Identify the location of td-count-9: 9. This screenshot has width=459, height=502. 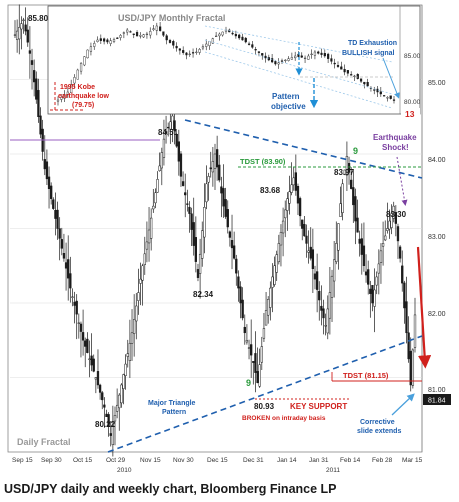
(248, 383).